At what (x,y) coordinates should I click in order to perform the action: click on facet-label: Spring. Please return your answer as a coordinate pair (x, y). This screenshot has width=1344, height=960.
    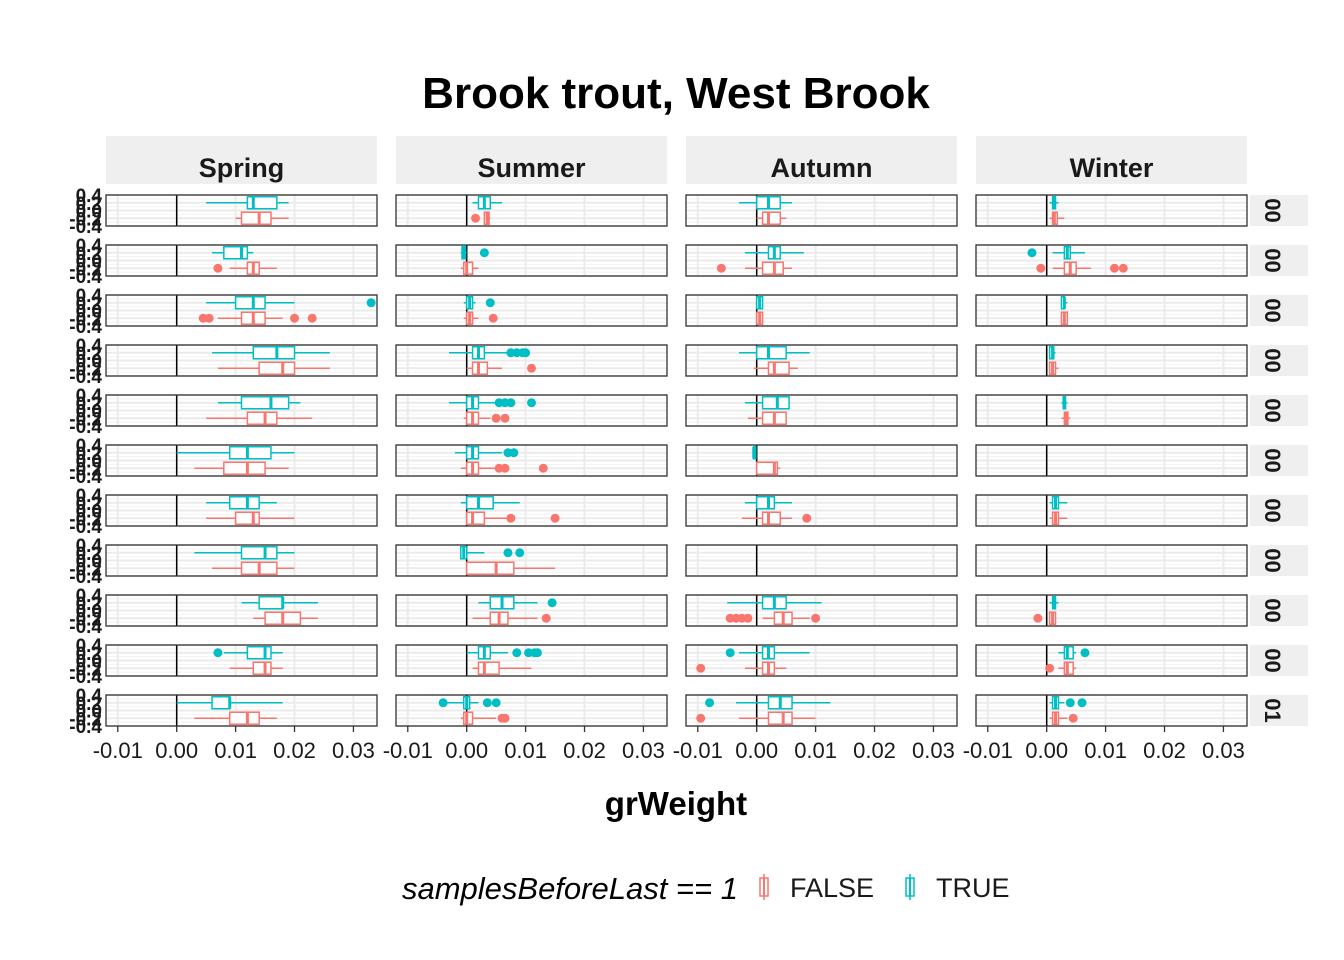
    Looking at the image, I should click on (242, 168).